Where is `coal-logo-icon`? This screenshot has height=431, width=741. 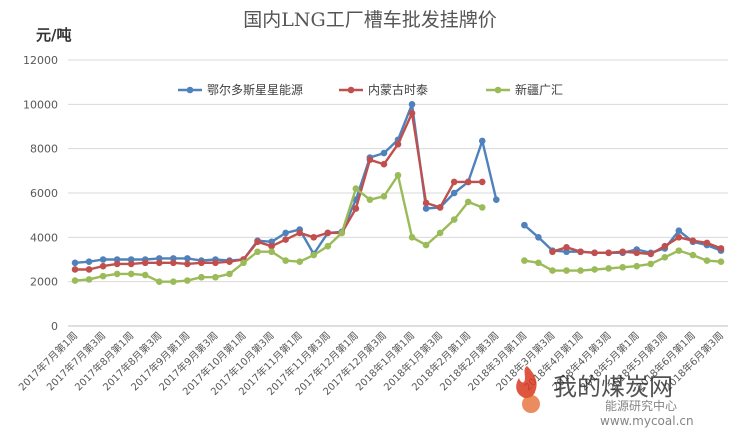
coal-logo-icon is located at coordinates (528, 389).